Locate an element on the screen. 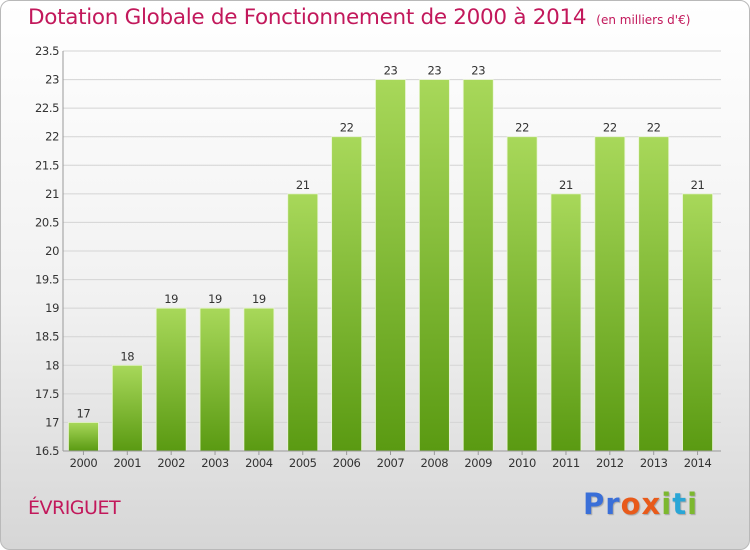 The image size is (750, 550). x-tick-label: 2011 is located at coordinates (566, 463).